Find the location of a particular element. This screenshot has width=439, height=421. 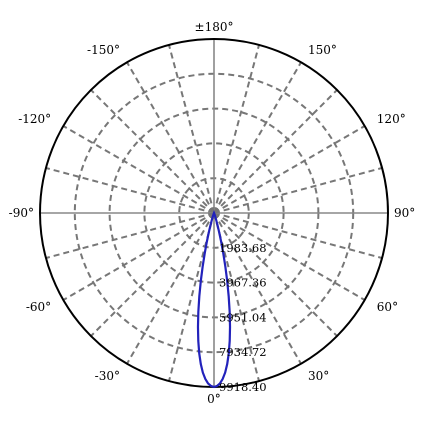

radial-tick-labels: 1983.68 3967.36 5951.04 7934.72 9918.40 is located at coordinates (243, 317).